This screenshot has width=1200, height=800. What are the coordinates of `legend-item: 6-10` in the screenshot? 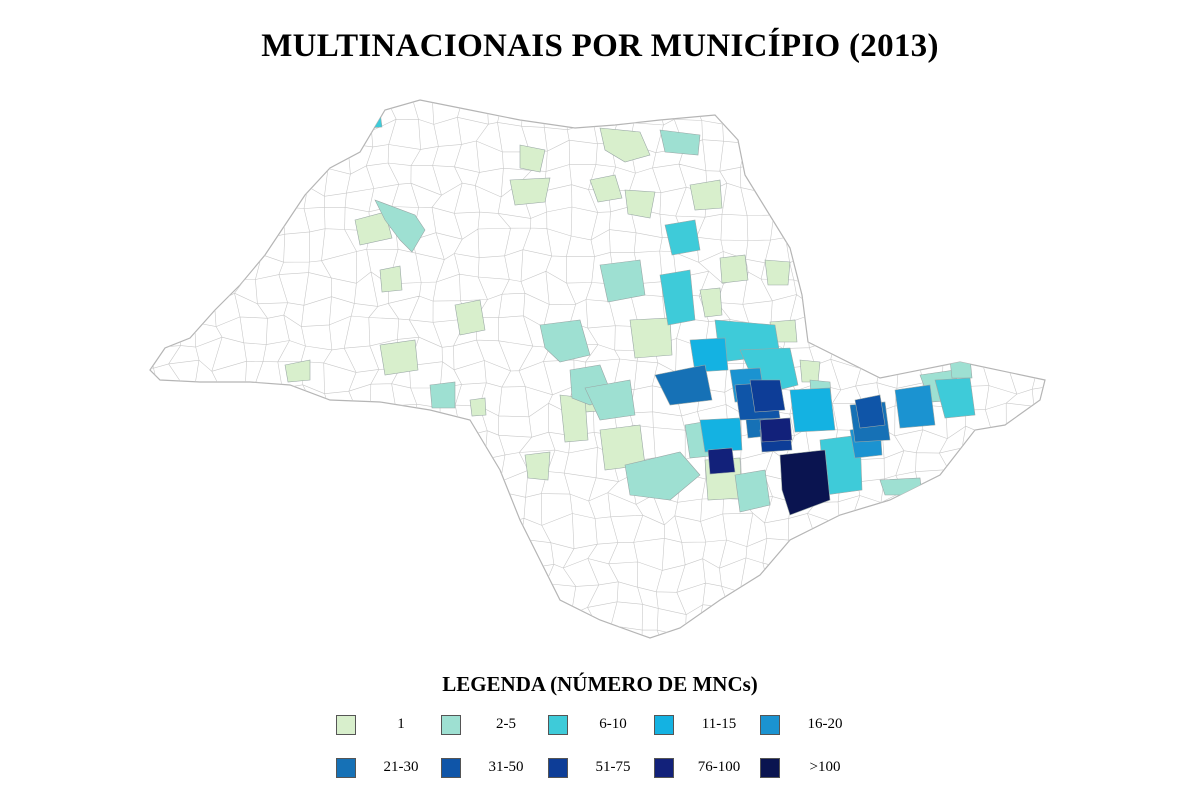 It's located at (603, 727).